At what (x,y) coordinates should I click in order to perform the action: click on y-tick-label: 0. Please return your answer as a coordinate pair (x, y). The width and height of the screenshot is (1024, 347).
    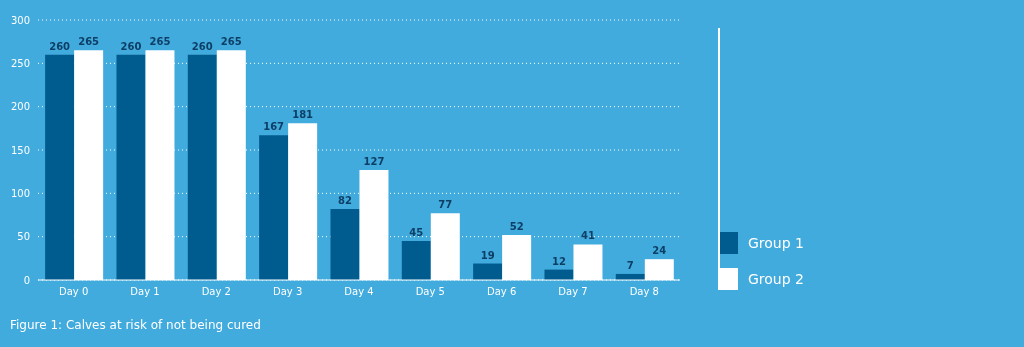
    Looking at the image, I should click on (26, 280).